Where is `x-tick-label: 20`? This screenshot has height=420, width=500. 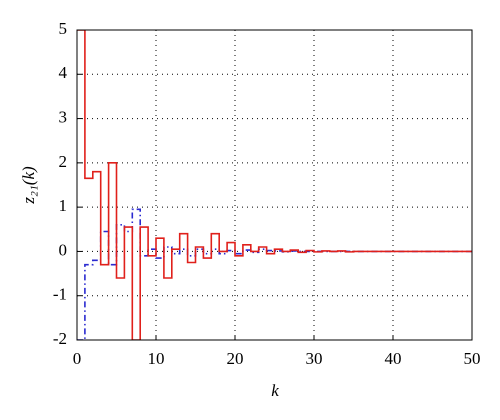 x-tick-label: 20 is located at coordinates (235, 358).